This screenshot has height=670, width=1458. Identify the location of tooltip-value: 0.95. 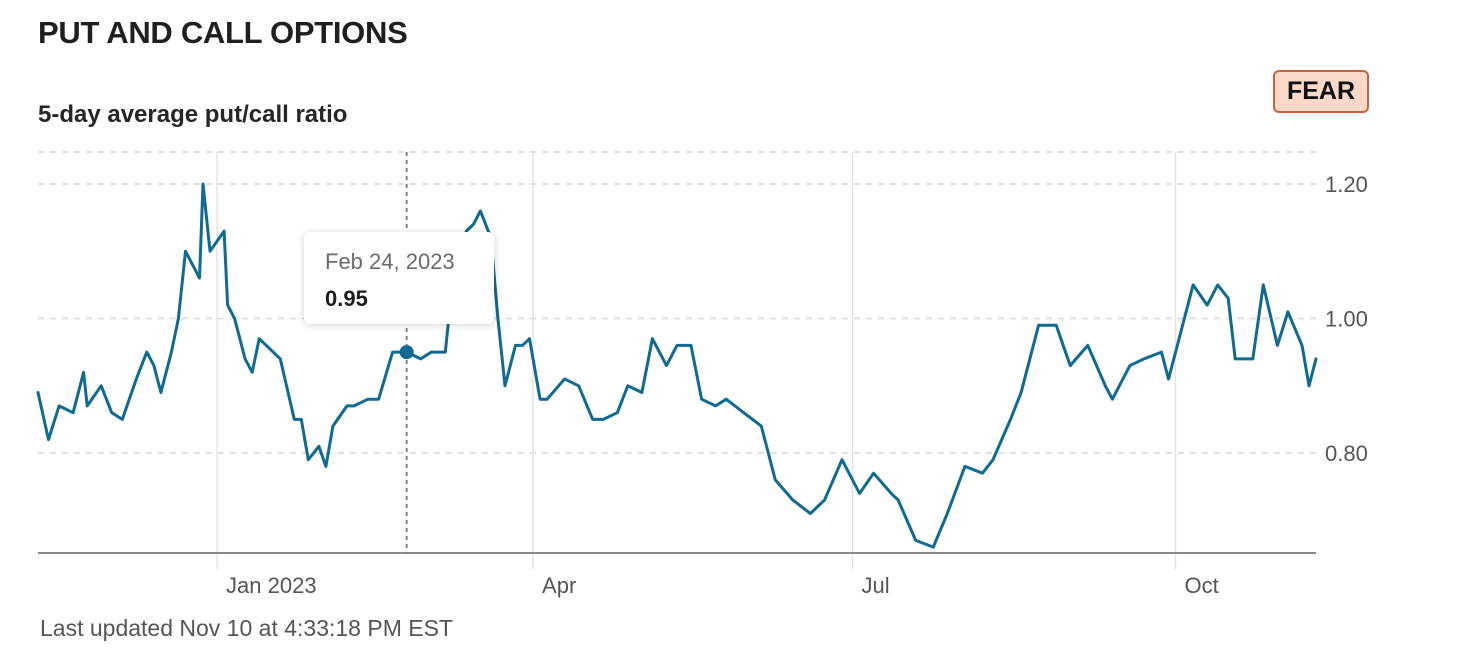
(346, 298).